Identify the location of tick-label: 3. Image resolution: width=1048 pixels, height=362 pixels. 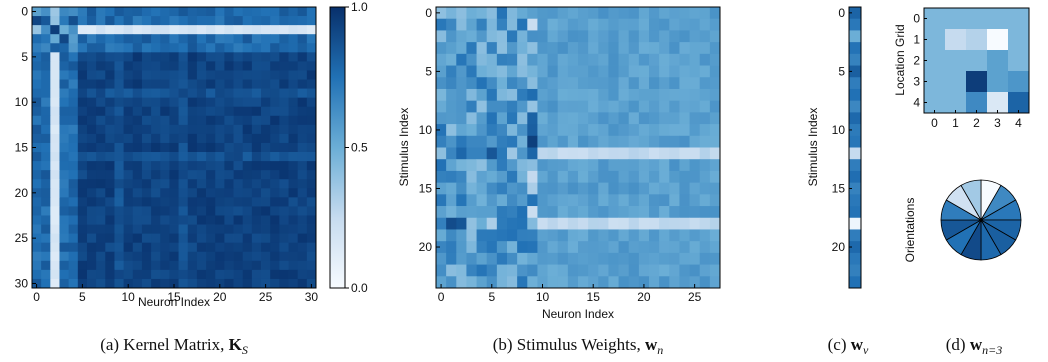
(916, 82).